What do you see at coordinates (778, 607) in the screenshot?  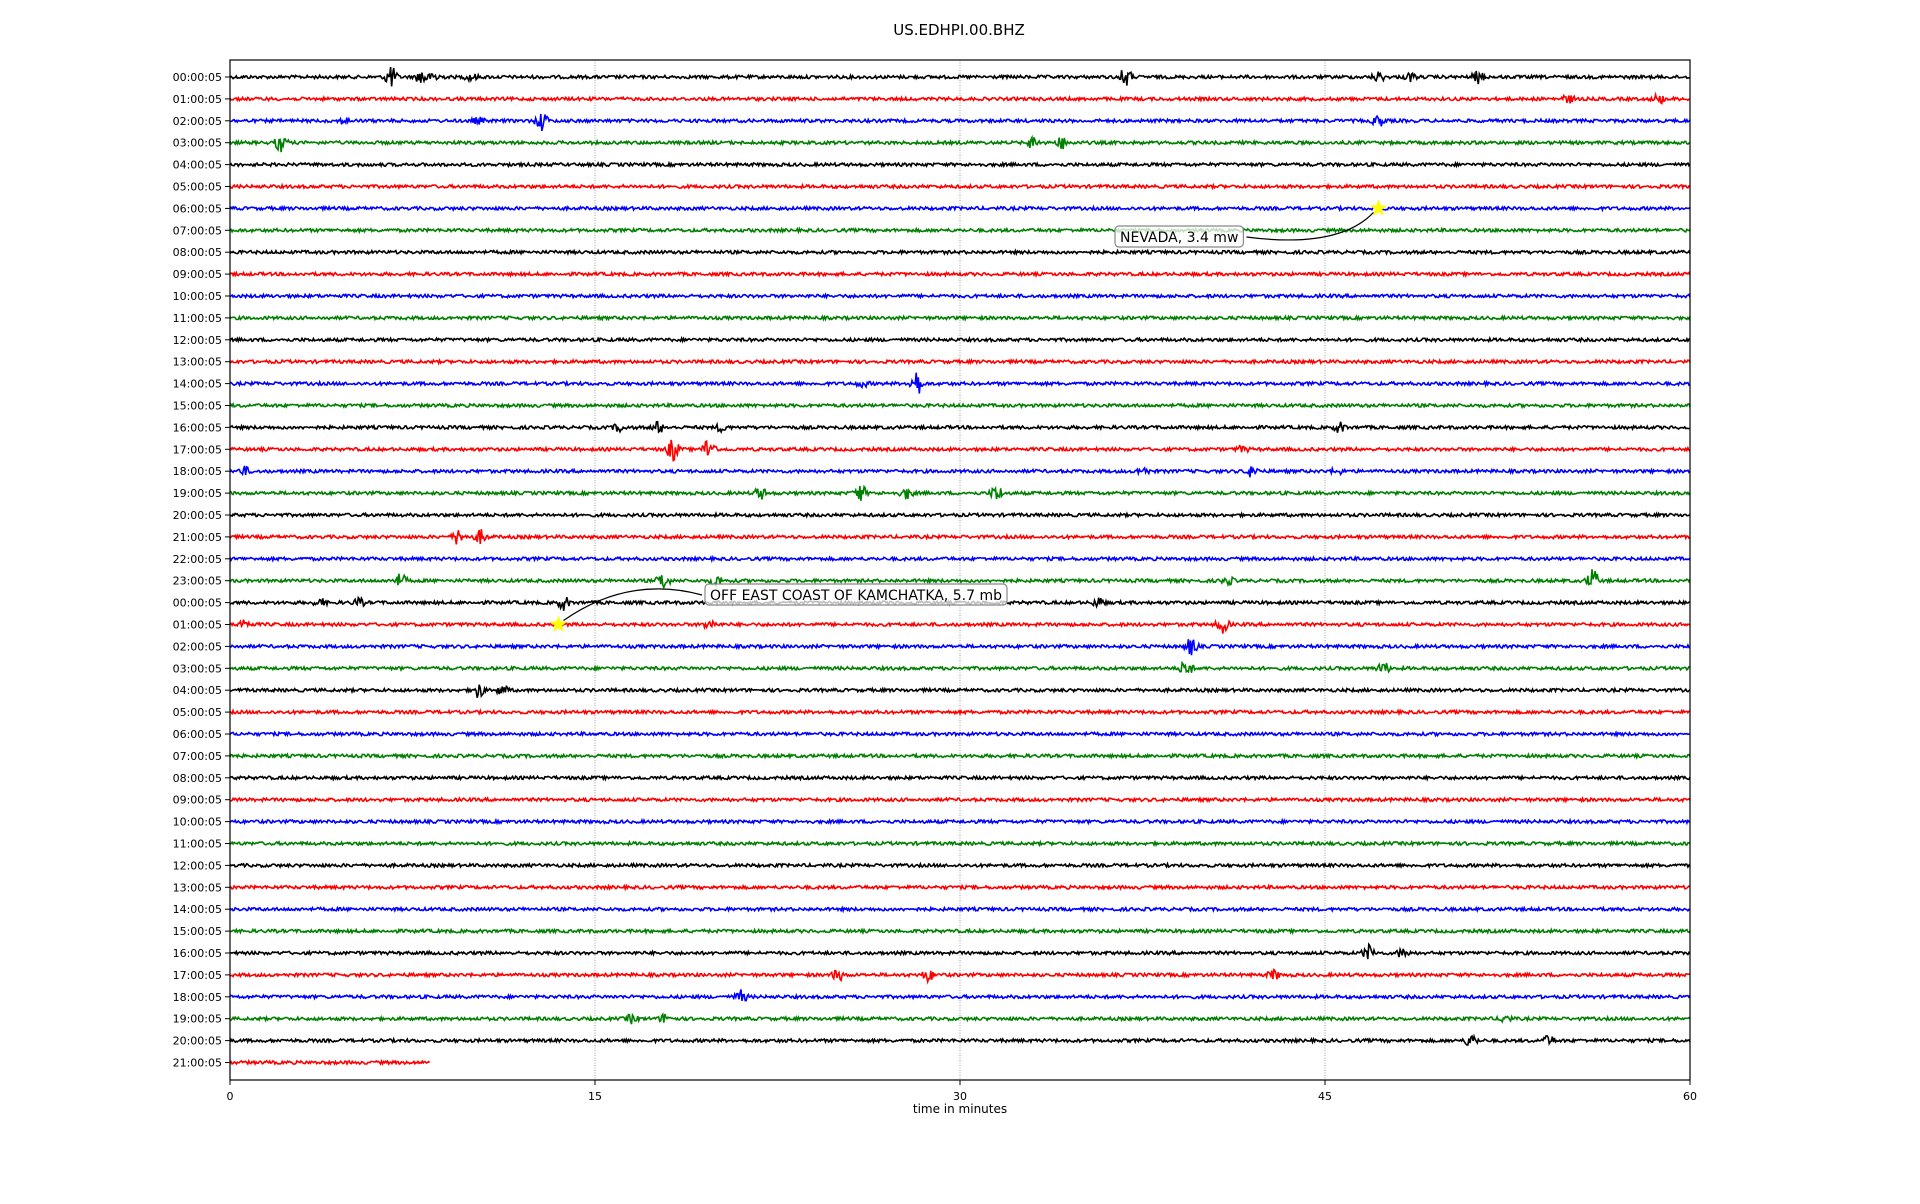 I see `event-annotation: OFF EAST COAST OF KAMCHATKA, 5.7 mb` at bounding box center [778, 607].